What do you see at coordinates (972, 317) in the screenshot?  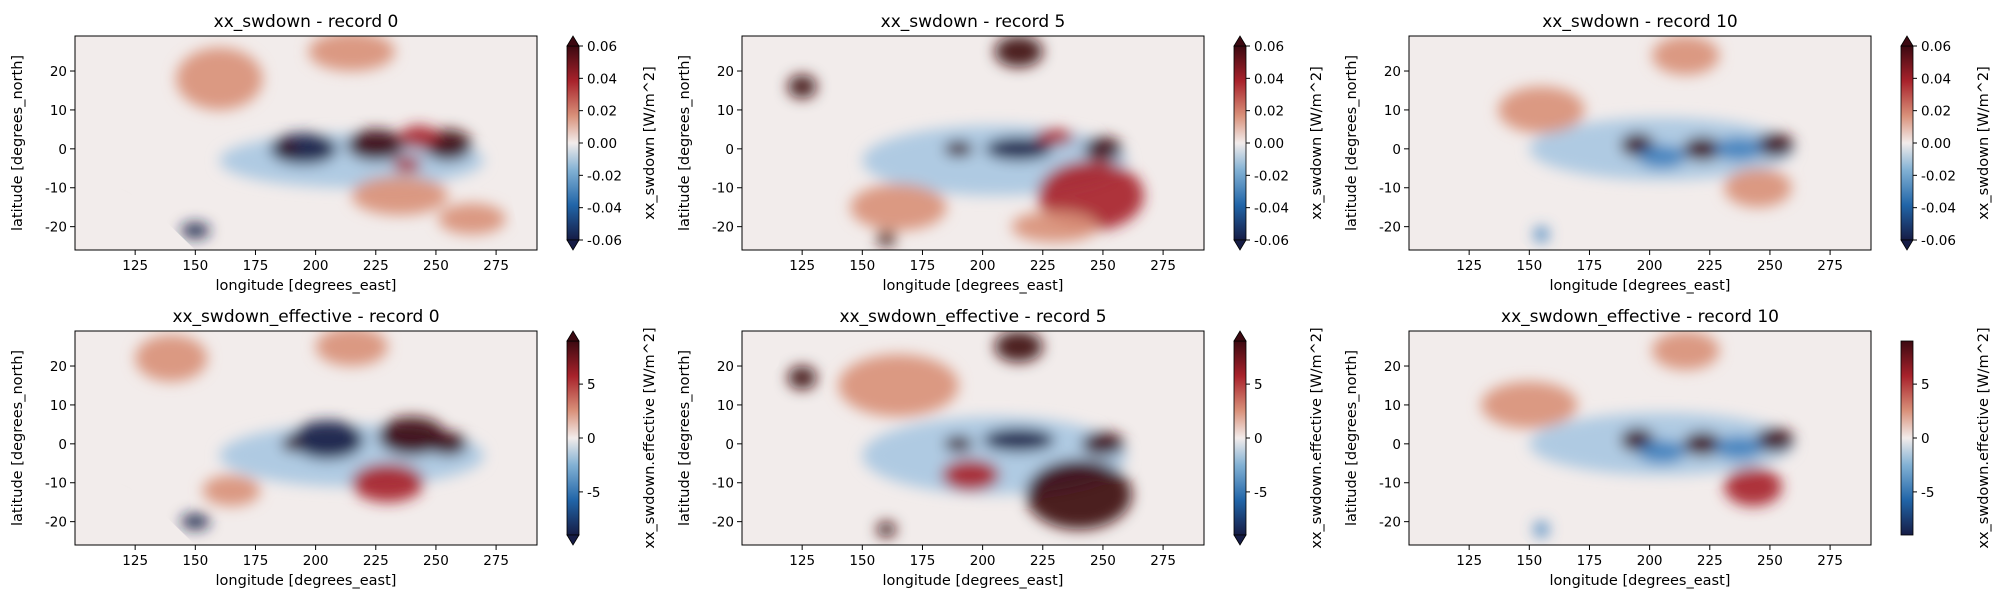 I see `plot-title: xx_swdown_effective - record 5` at bounding box center [972, 317].